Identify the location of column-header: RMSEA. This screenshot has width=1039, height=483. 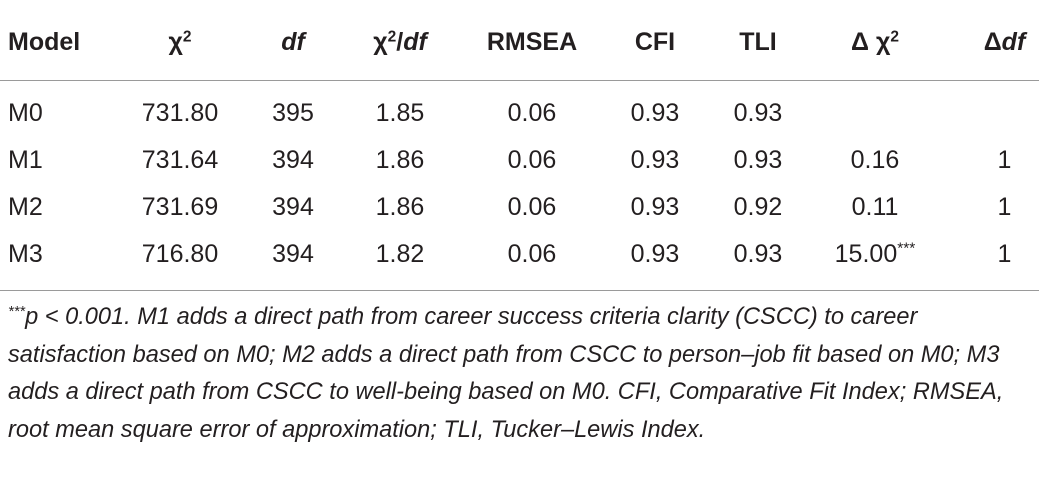
(532, 40).